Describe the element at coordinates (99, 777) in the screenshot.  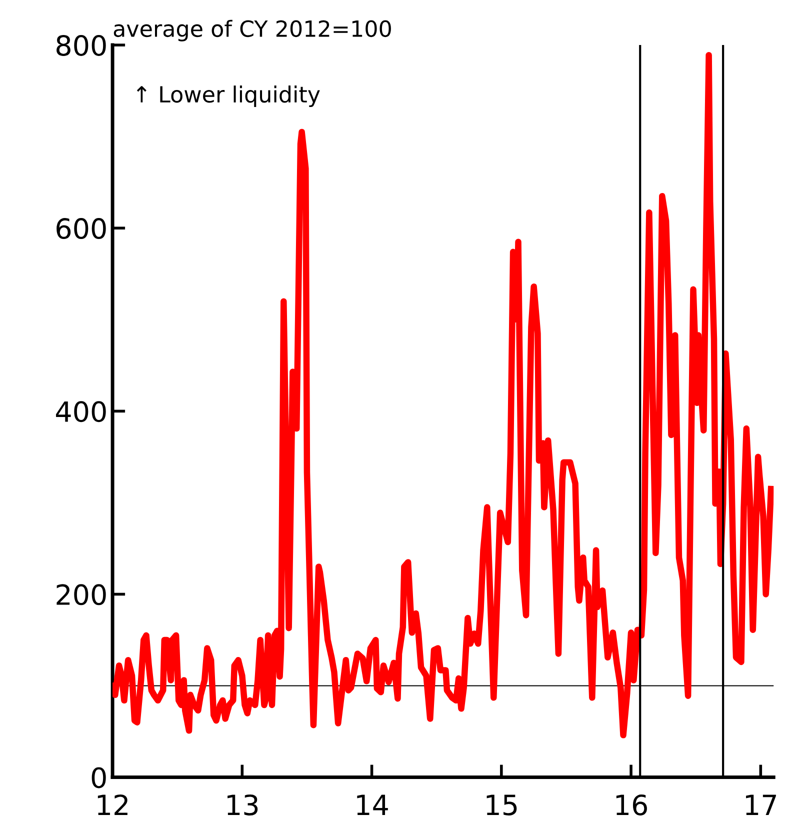
I see `y-tick-label: 0` at that location.